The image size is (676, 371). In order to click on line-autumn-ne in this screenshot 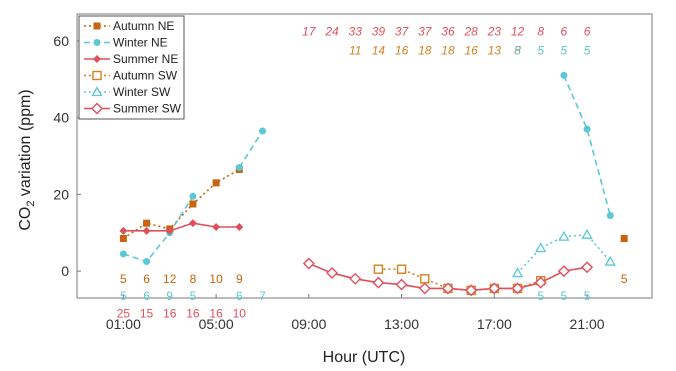, I will do `click(181, 204)`.